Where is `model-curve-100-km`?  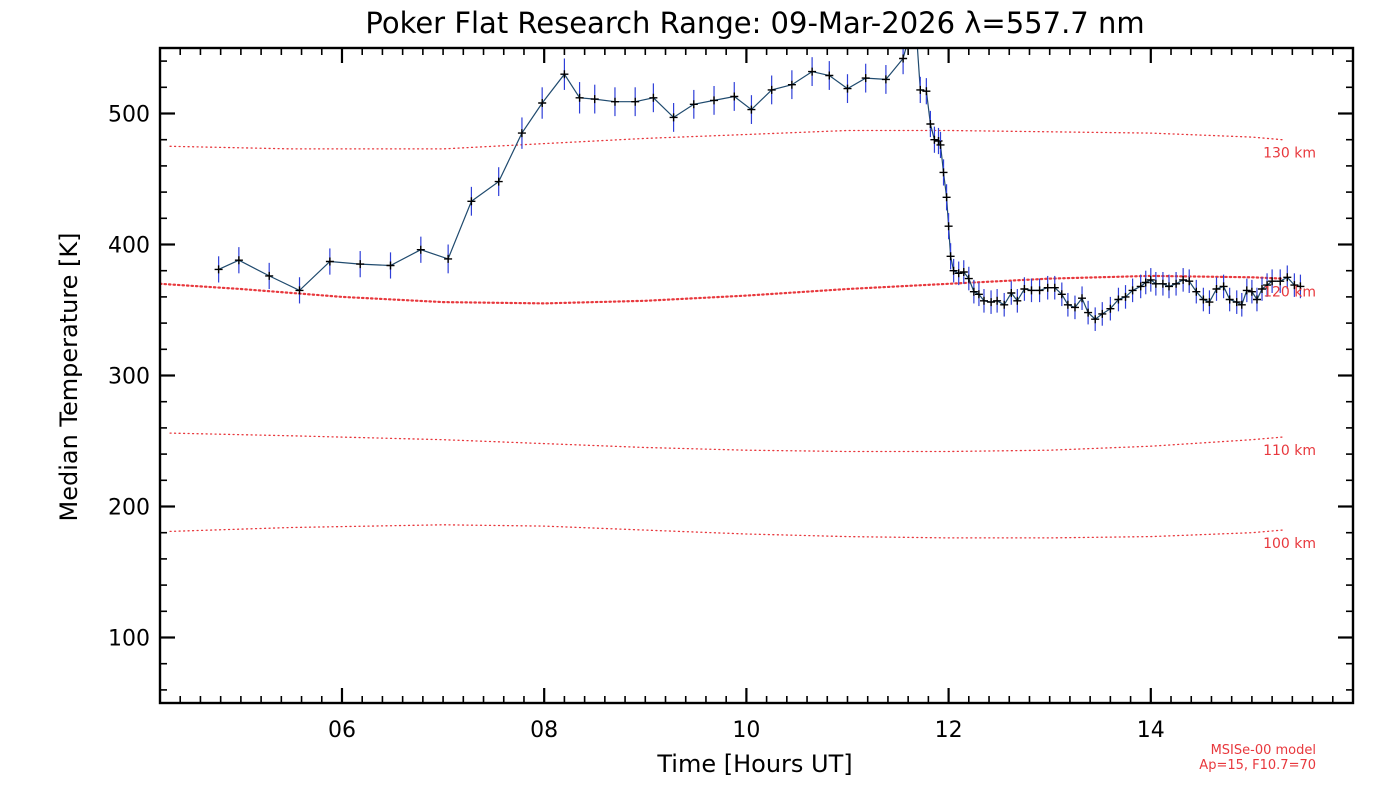
model-curve-100-km is located at coordinates (726, 531).